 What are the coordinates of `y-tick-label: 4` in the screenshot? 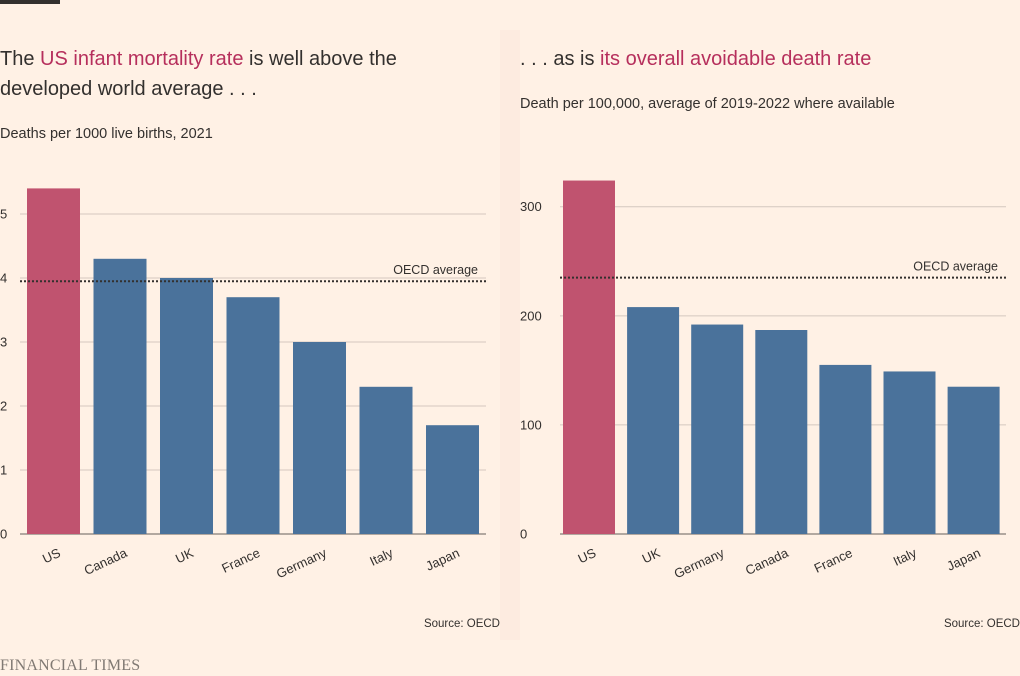 It's located at (3, 278).